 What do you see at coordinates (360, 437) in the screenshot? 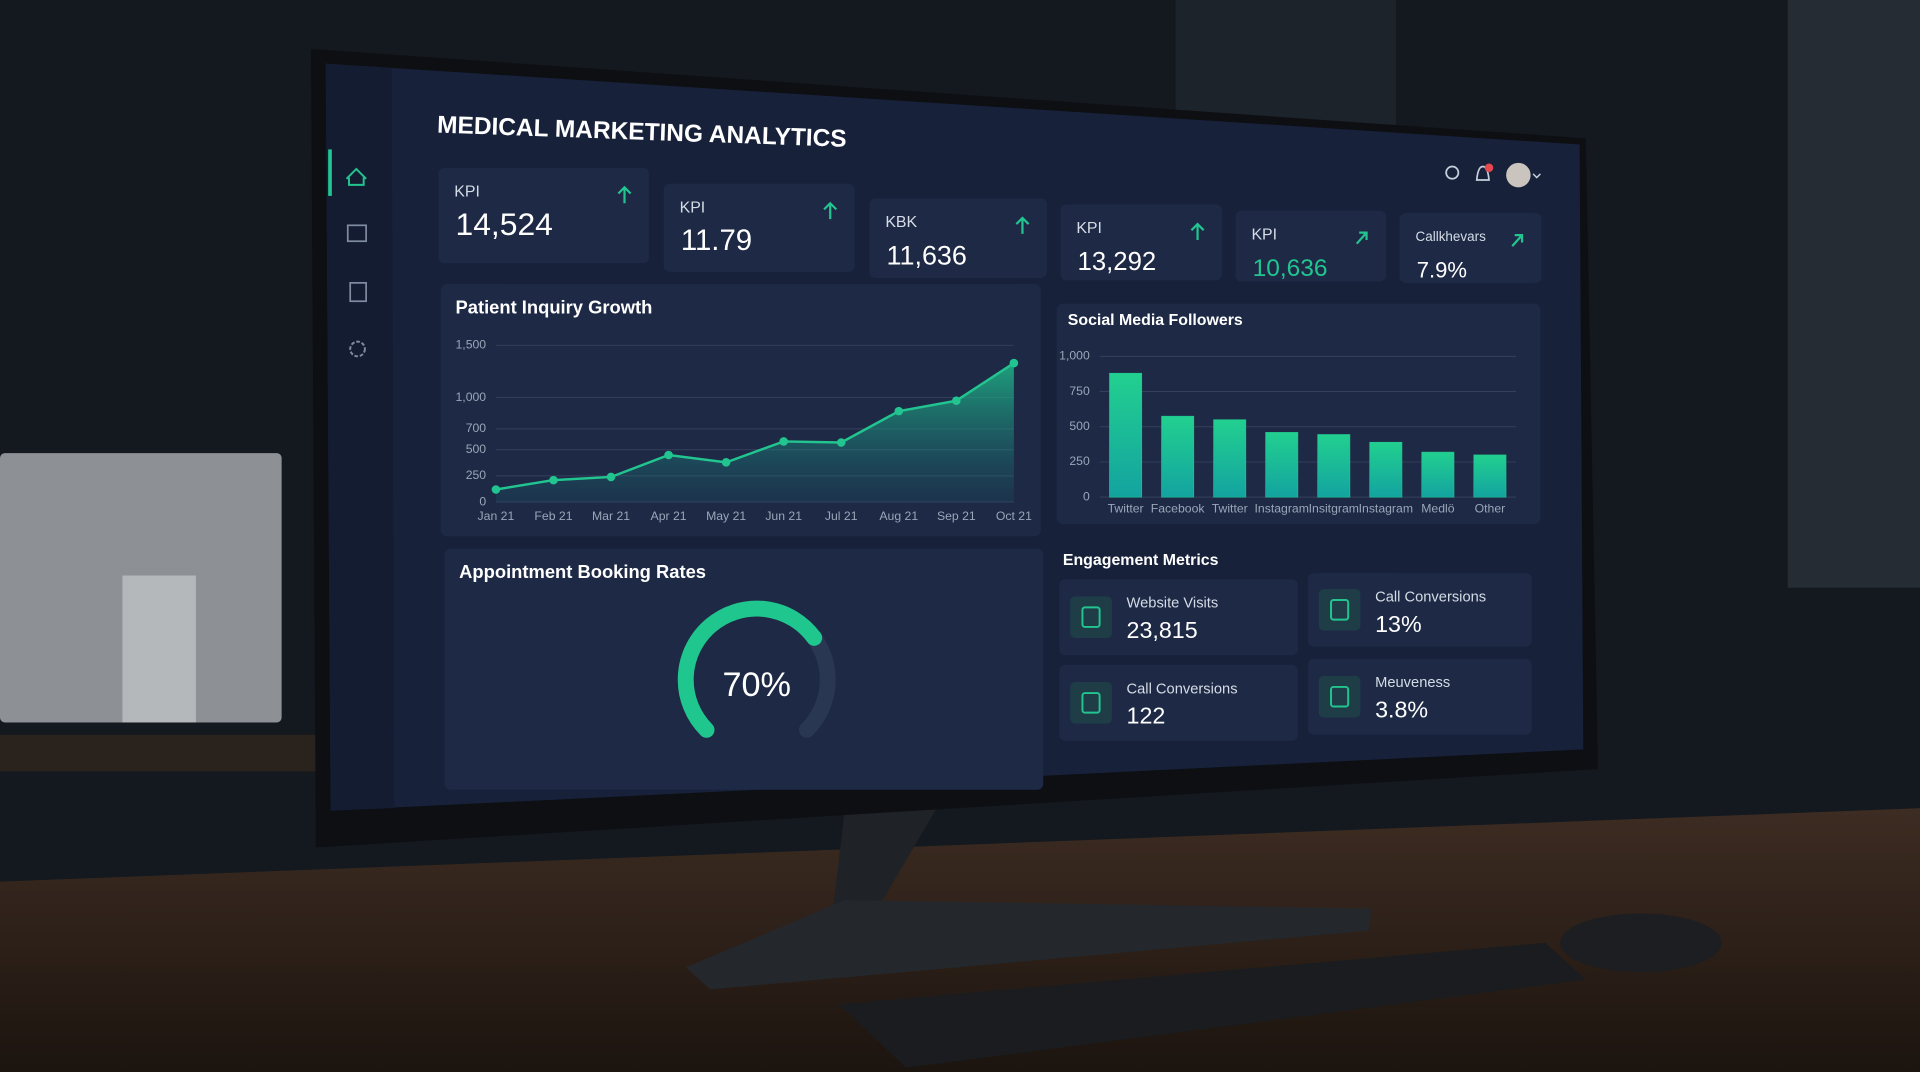
I see `sidebar` at bounding box center [360, 437].